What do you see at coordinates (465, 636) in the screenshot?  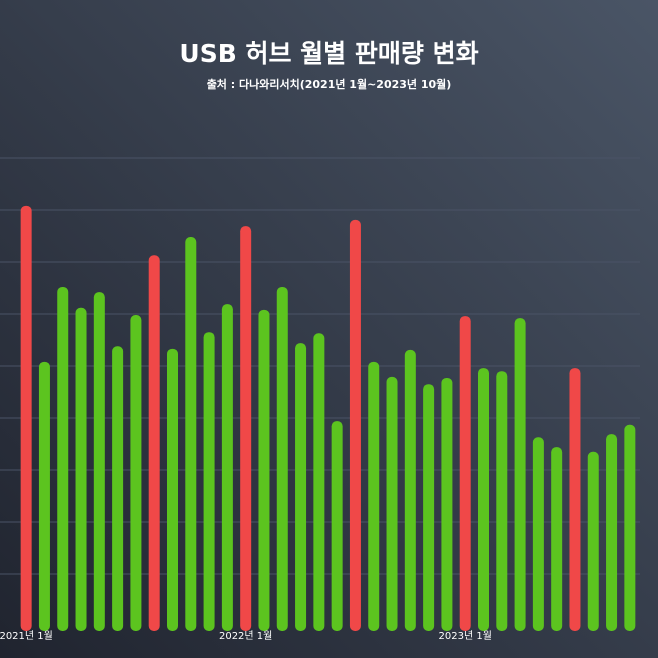 I see `x-tick-label: 2023년 1월` at bounding box center [465, 636].